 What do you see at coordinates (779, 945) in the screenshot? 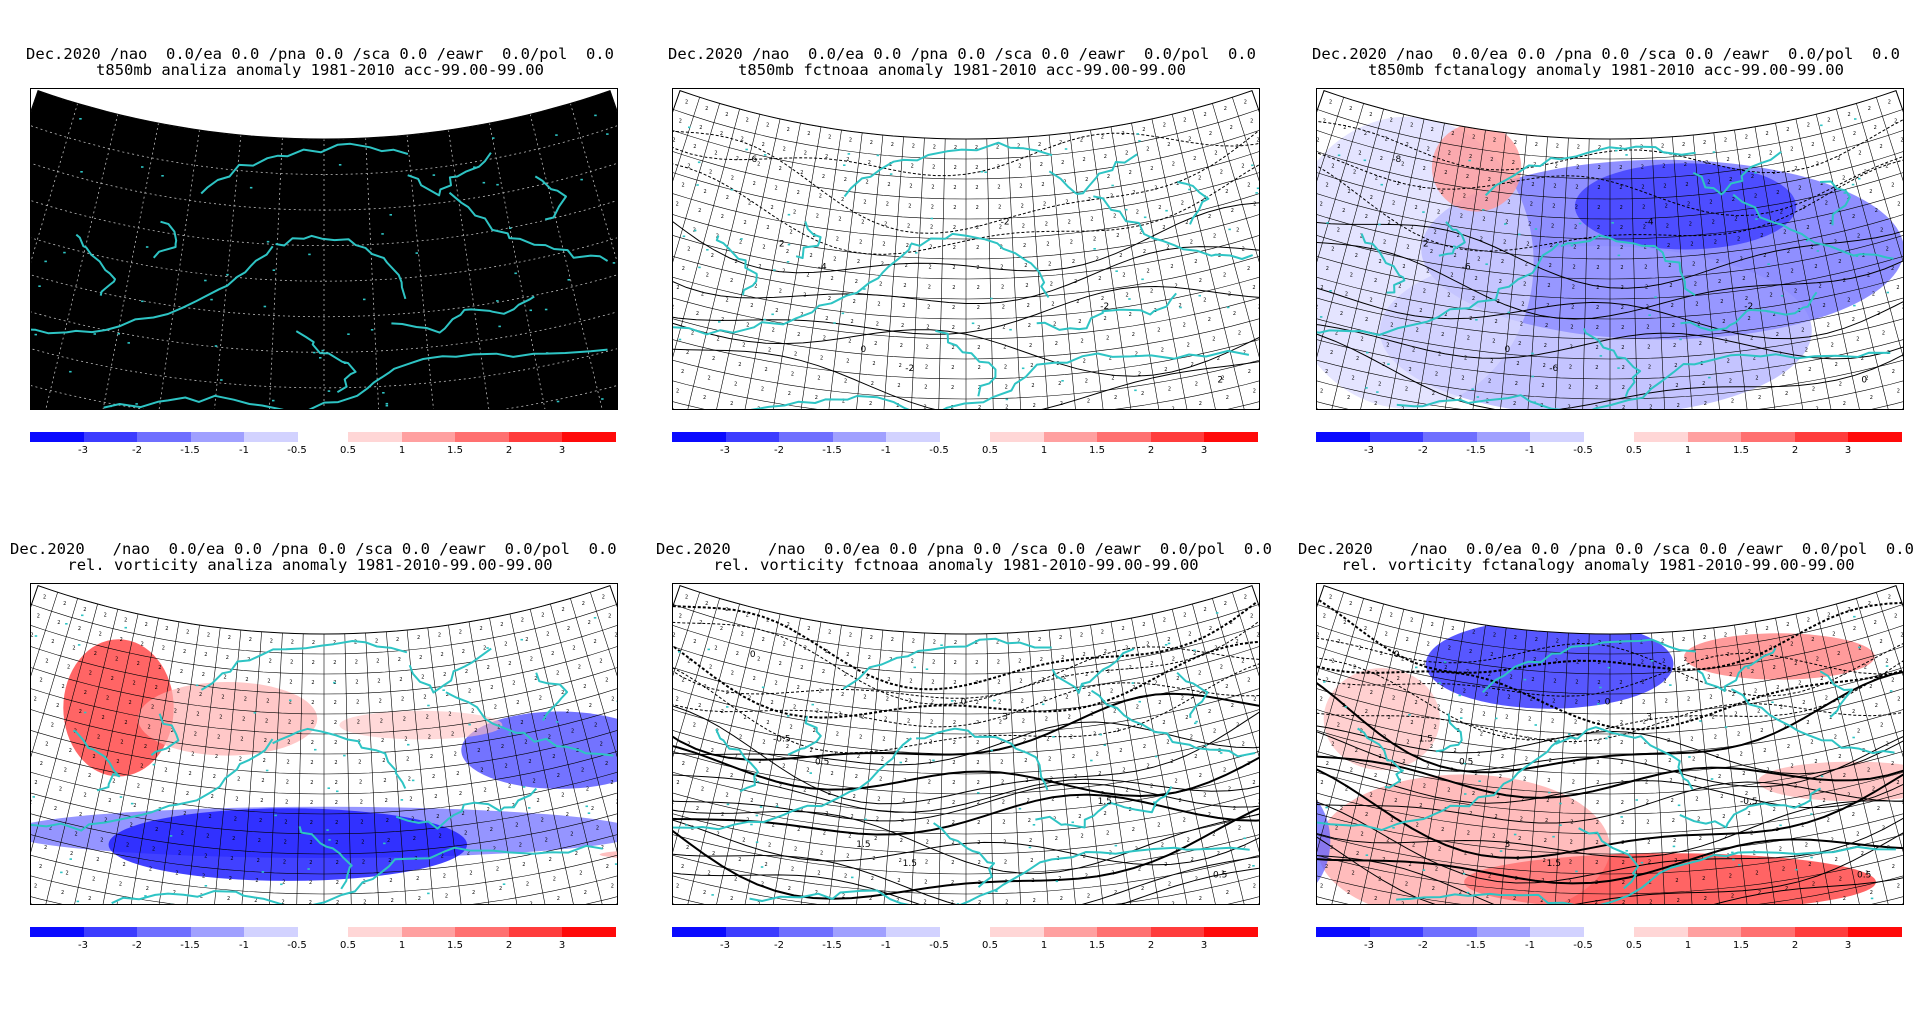
I see `colorbar-tick-label: -2` at bounding box center [779, 945].